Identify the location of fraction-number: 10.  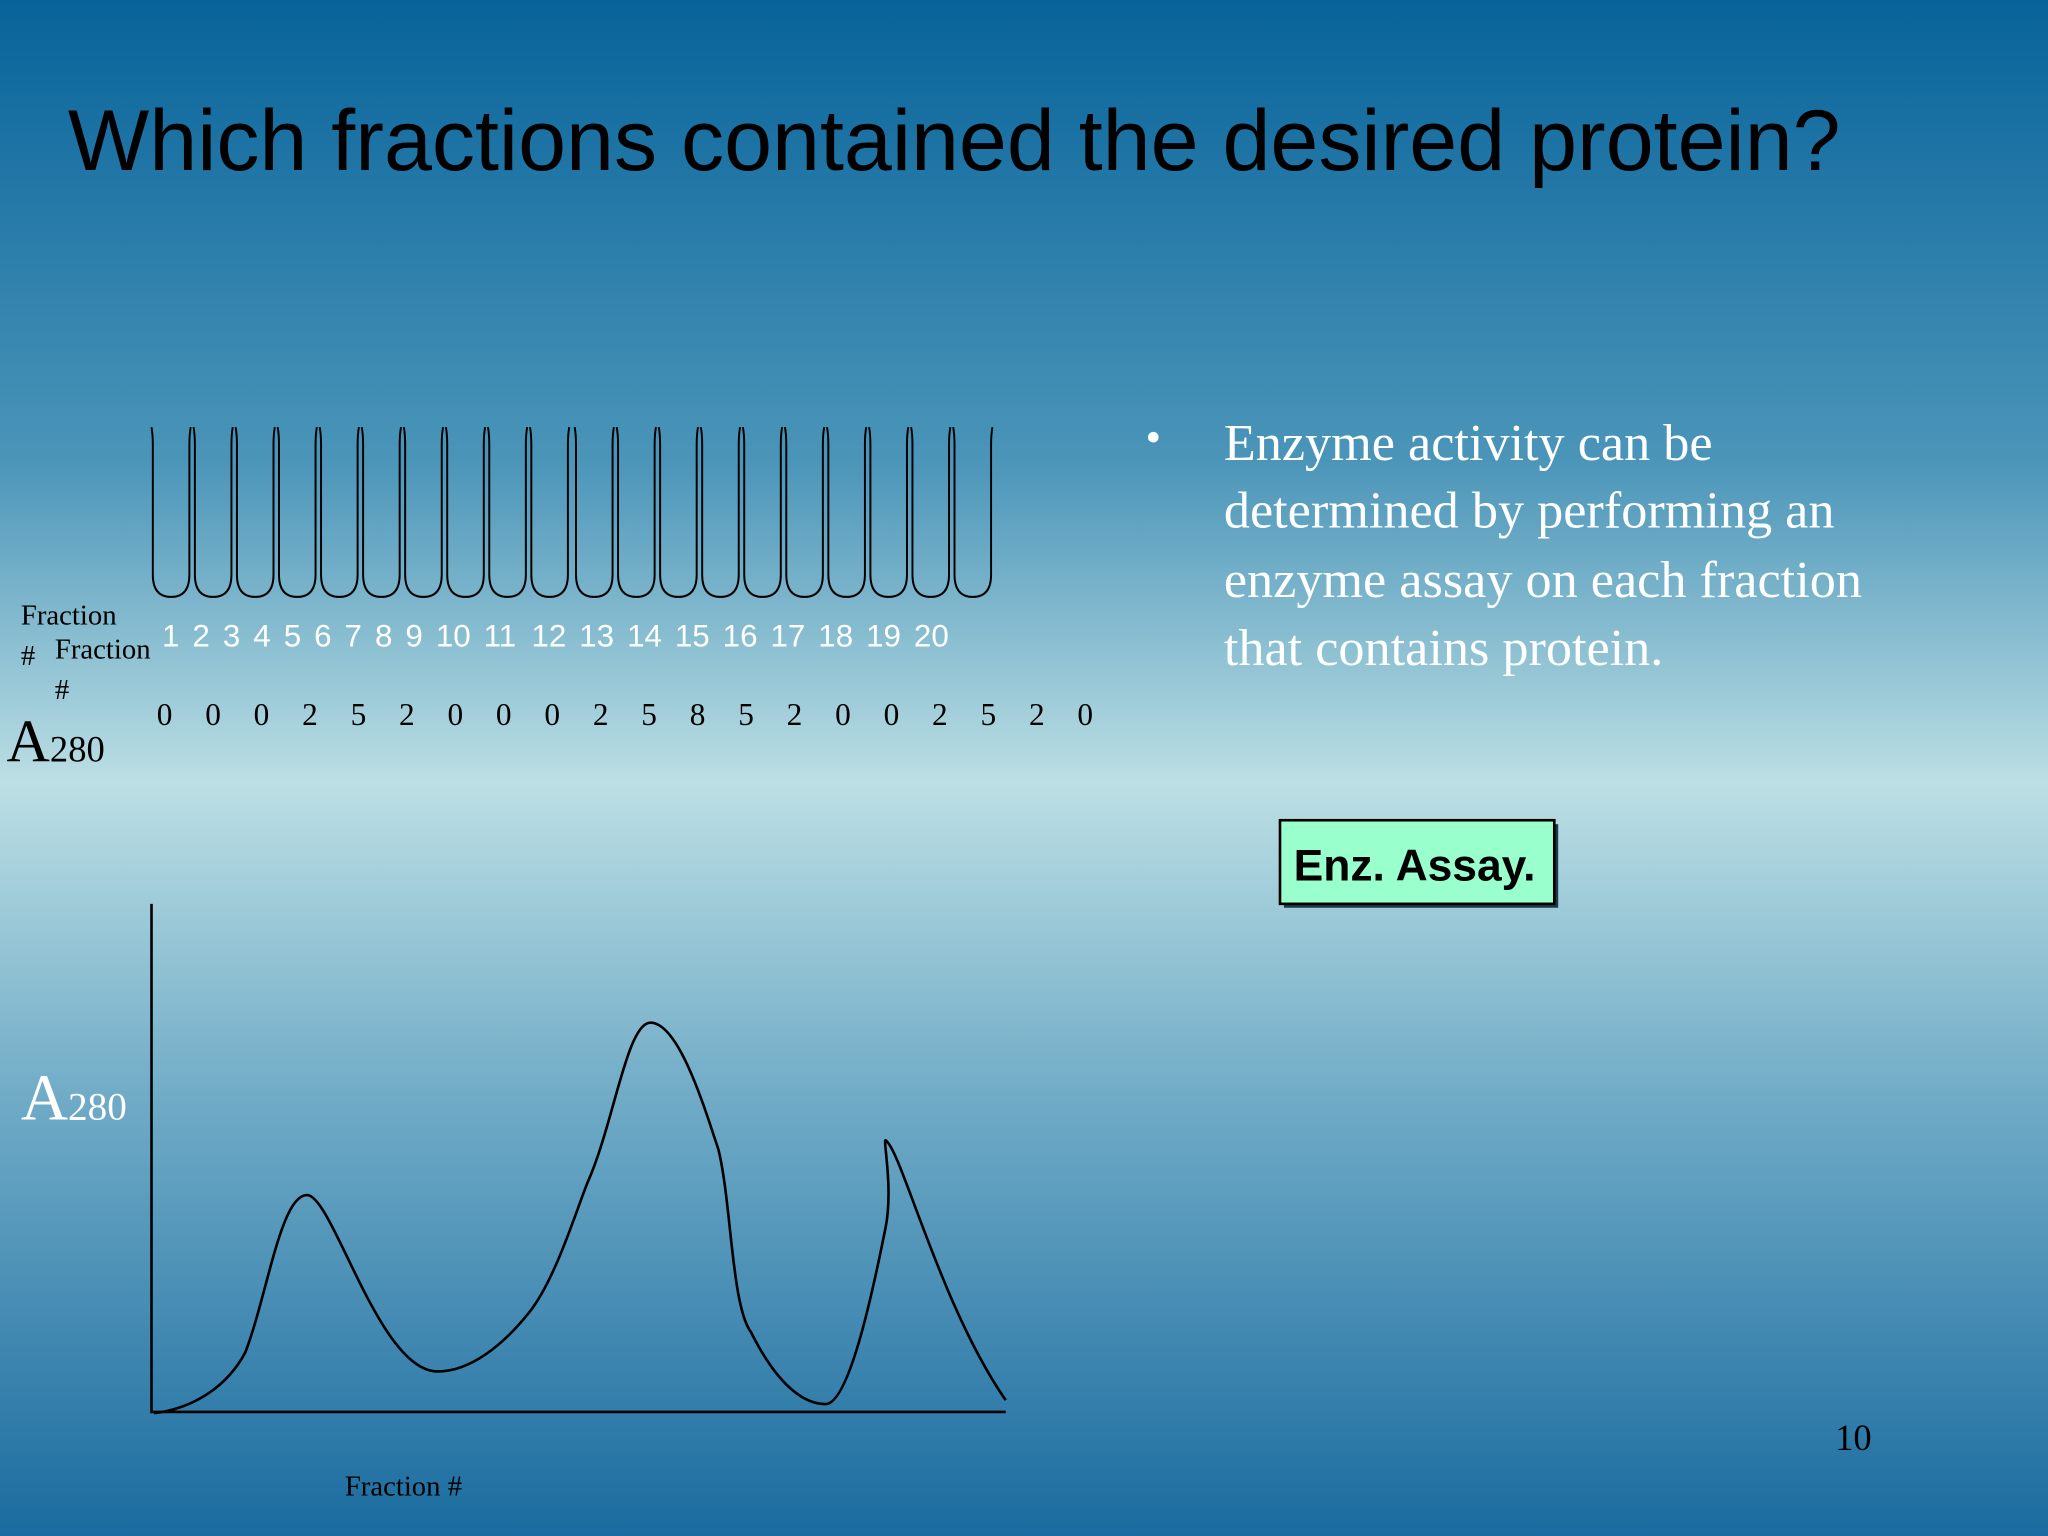
(453, 636).